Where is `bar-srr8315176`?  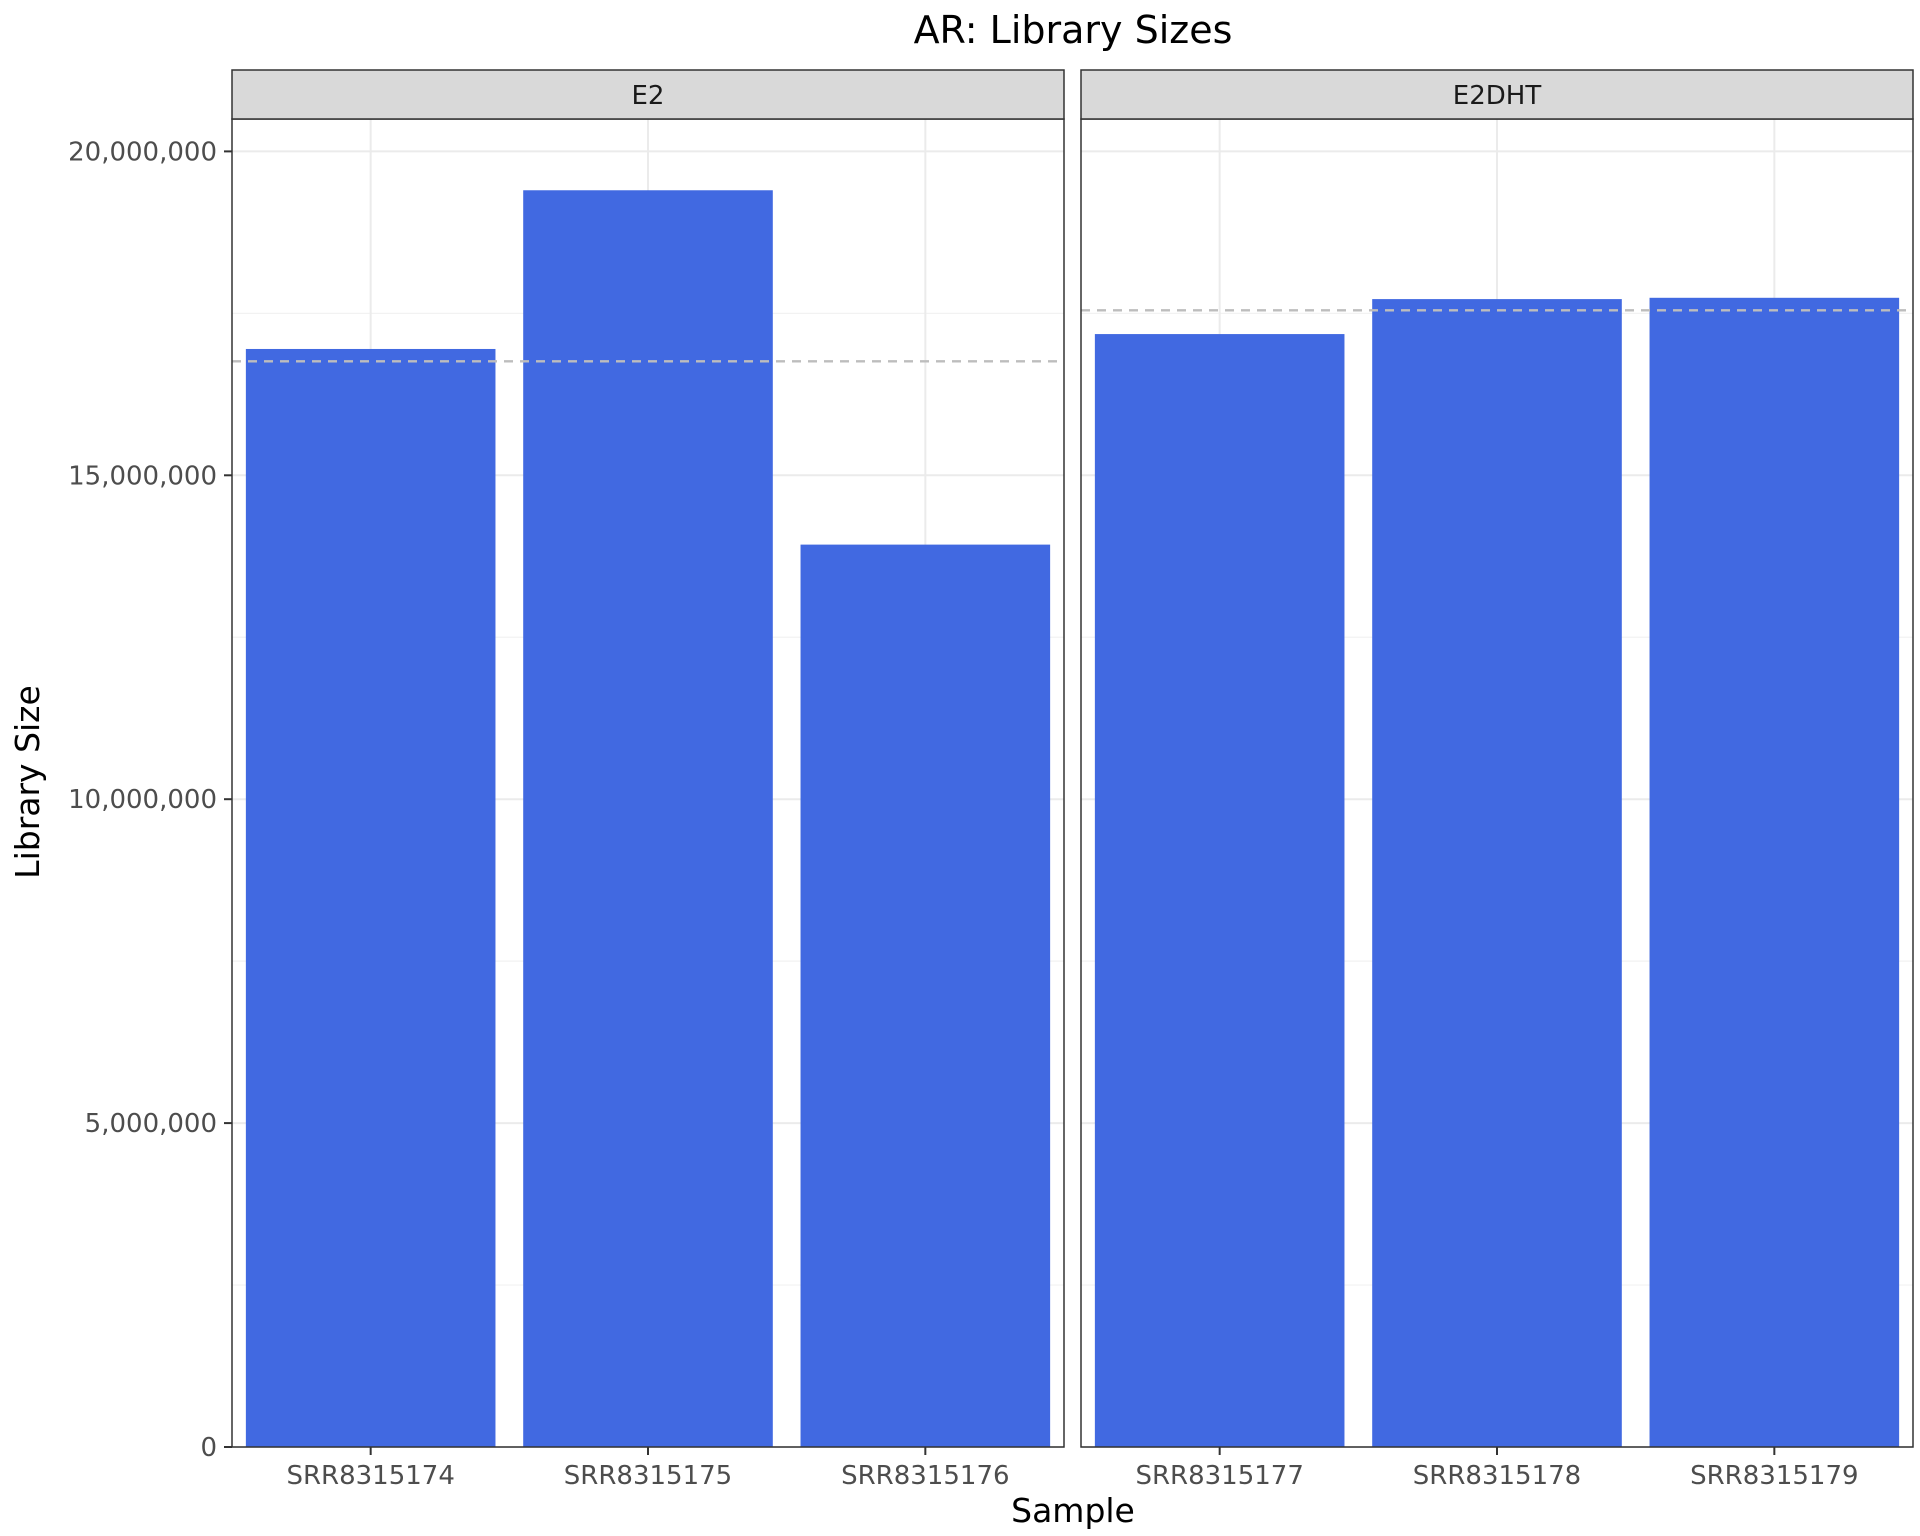
bar-srr8315176 is located at coordinates (925, 995).